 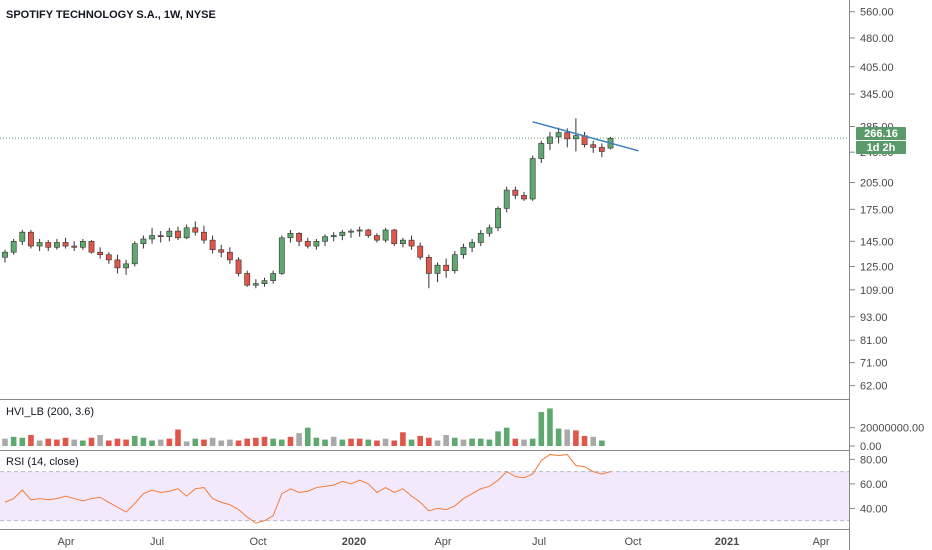 What do you see at coordinates (887, 438) in the screenshot?
I see `volume-scale: 20000000.00 0.00` at bounding box center [887, 438].